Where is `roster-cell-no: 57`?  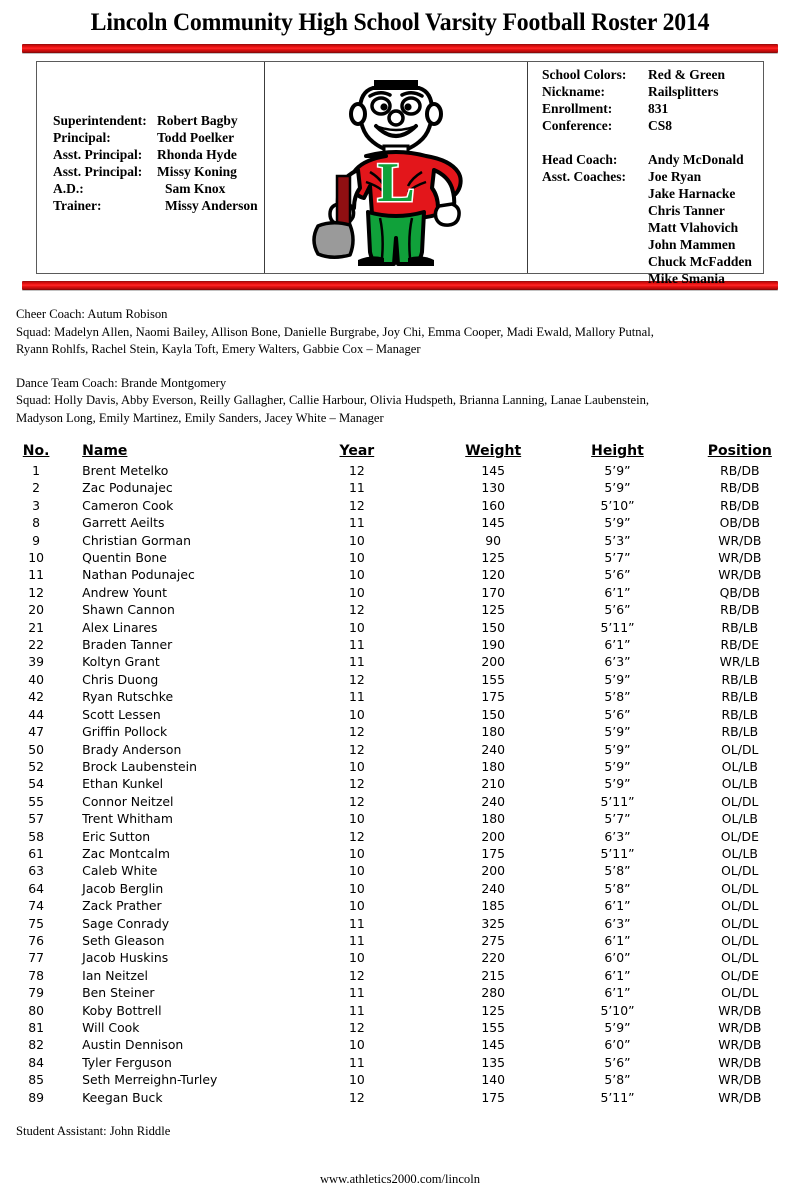 roster-cell-no: 57 is located at coordinates (36, 819).